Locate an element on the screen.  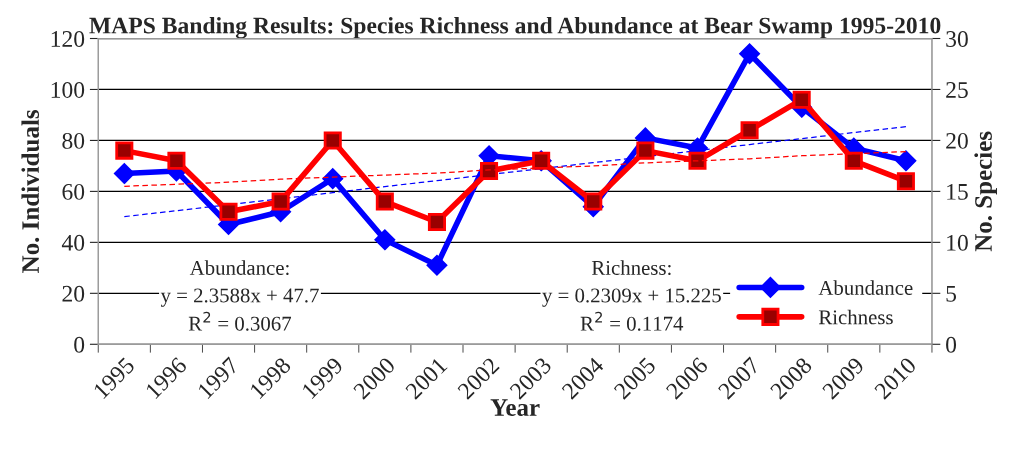
y2-tick-label: 30 is located at coordinates (957, 39).